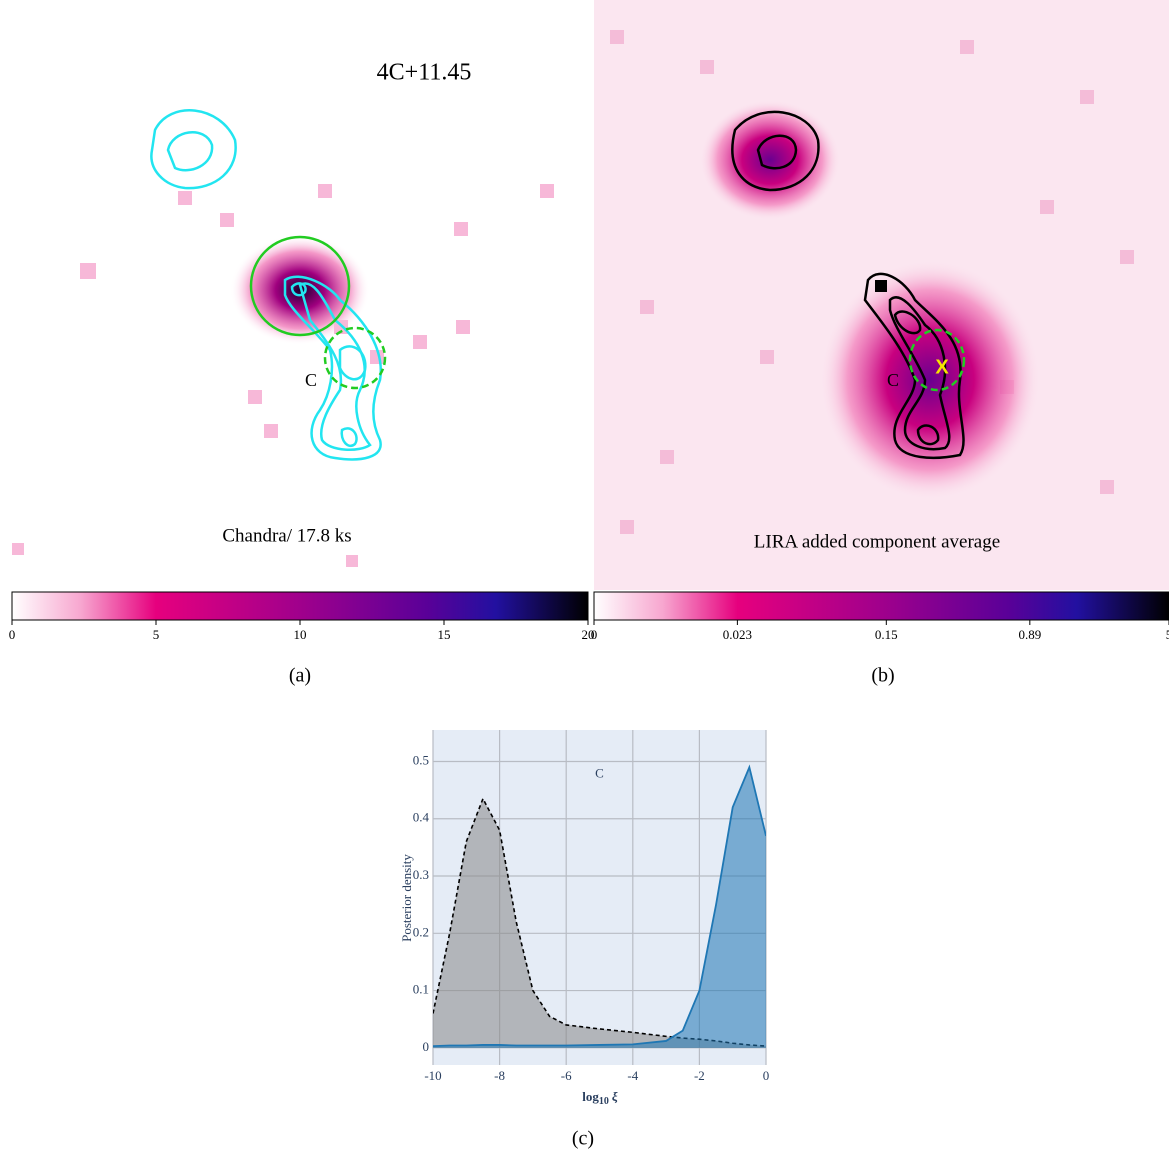 This screenshot has width=1169, height=1151. Describe the element at coordinates (882, 676) in the screenshot. I see `panel-label: (b)` at that location.